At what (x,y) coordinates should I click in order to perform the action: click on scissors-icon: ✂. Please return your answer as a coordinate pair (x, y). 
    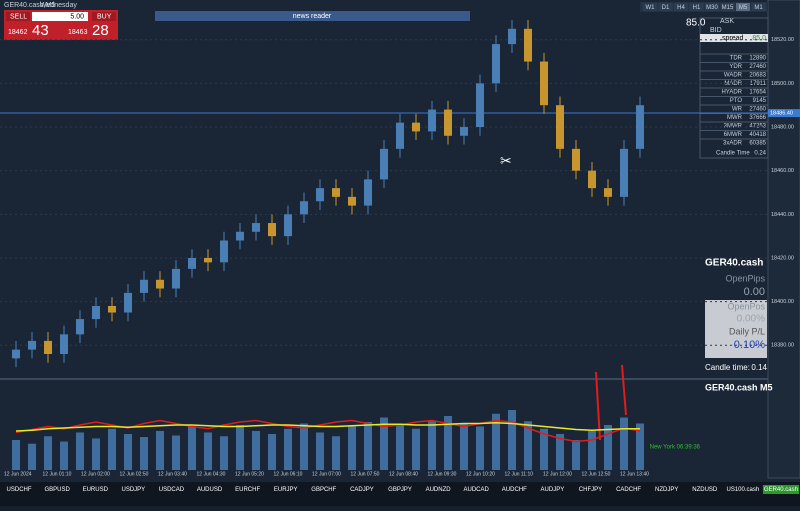
    Looking at the image, I should click on (506, 161).